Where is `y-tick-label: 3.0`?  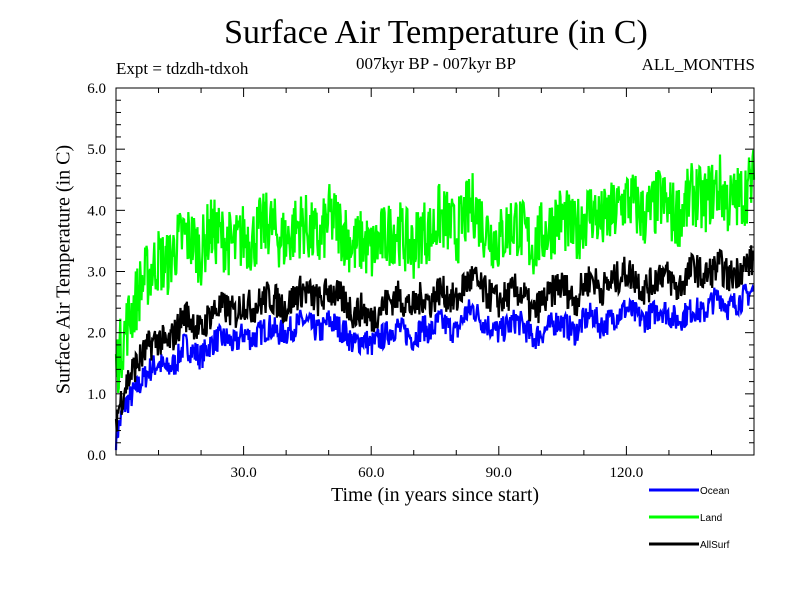 y-tick-label: 3.0 is located at coordinates (96, 273).